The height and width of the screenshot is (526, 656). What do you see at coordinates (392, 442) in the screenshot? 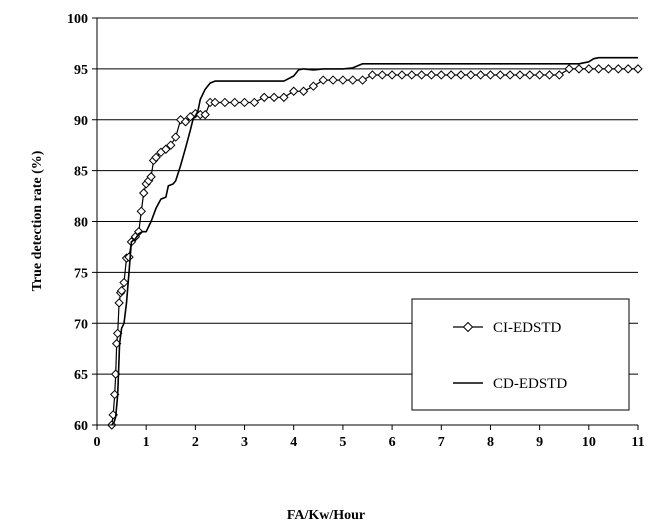
I see `x-tick-label-6: 6` at bounding box center [392, 442].